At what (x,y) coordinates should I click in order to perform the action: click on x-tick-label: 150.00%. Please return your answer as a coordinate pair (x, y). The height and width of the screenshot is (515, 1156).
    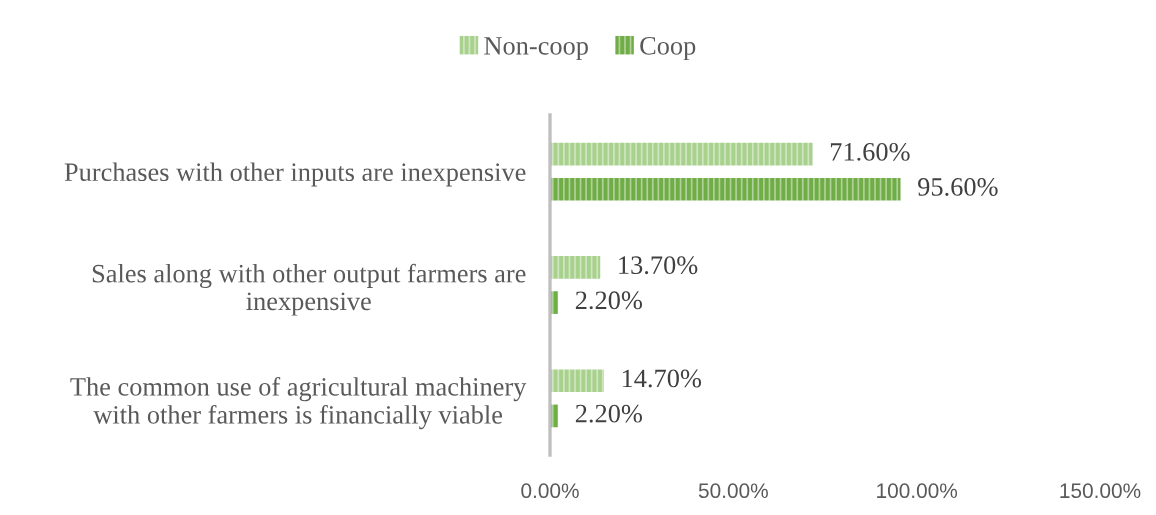
    Looking at the image, I should click on (1100, 491).